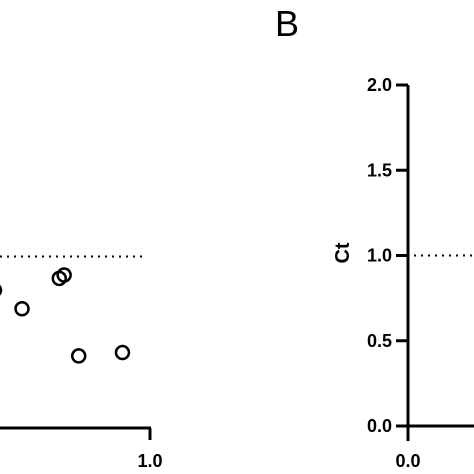  Describe the element at coordinates (343, 252) in the screenshot. I see `panel-b-ylabel: Ct` at that location.